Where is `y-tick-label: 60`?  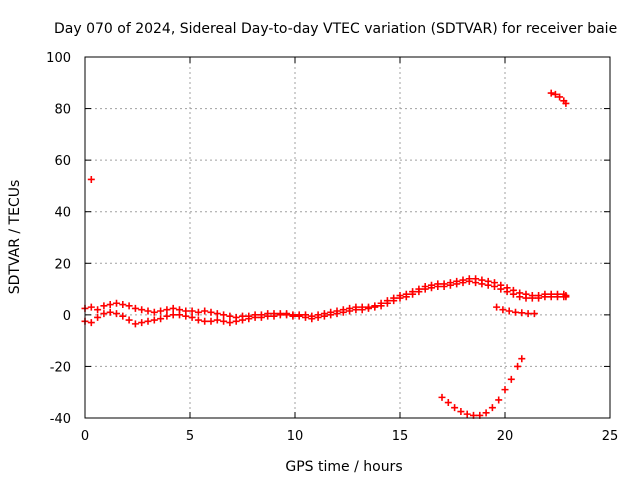 y-tick-label: 60 is located at coordinates (62, 161).